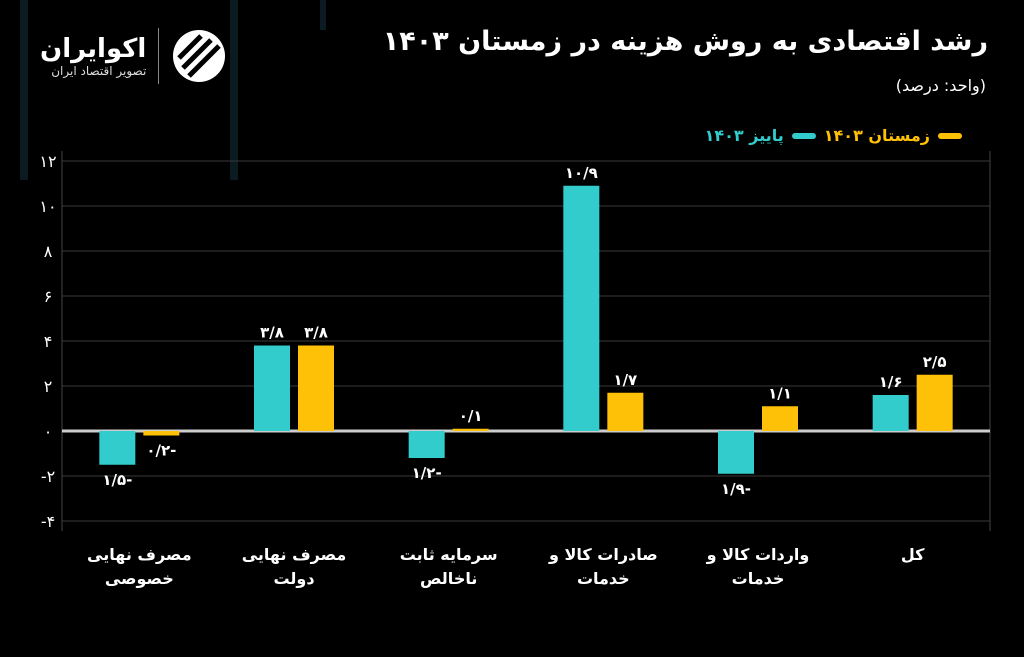 Image resolution: width=1024 pixels, height=657 pixels. What do you see at coordinates (449, 554) in the screenshot?
I see `x-category-label: سرمایه ثابت` at bounding box center [449, 554].